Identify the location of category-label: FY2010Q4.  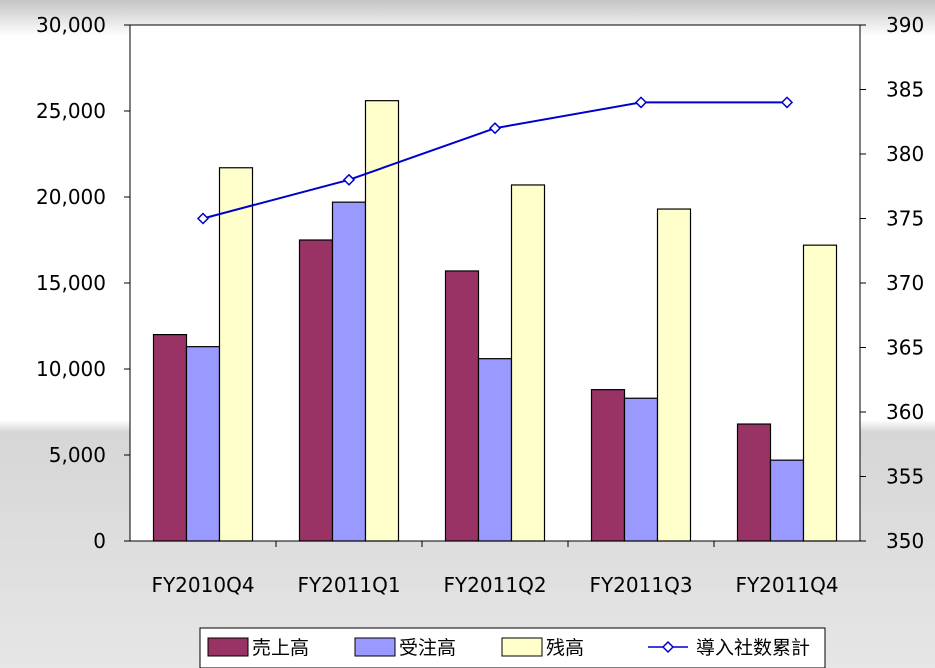
(202, 585).